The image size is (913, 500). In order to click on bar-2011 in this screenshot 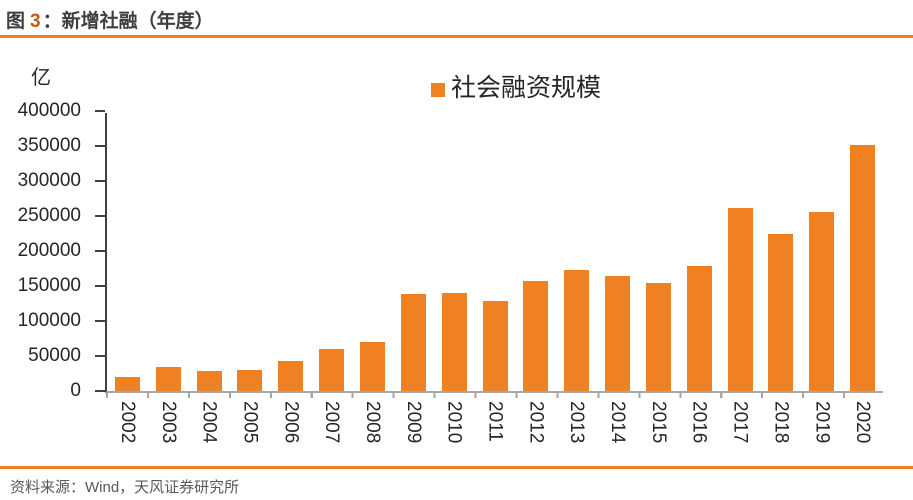, I will do `click(495, 346)`.